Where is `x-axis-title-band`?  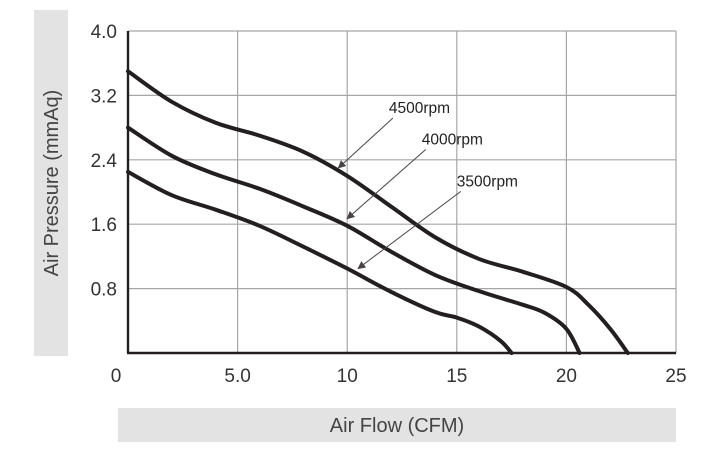 x-axis-title-band is located at coordinates (397, 425).